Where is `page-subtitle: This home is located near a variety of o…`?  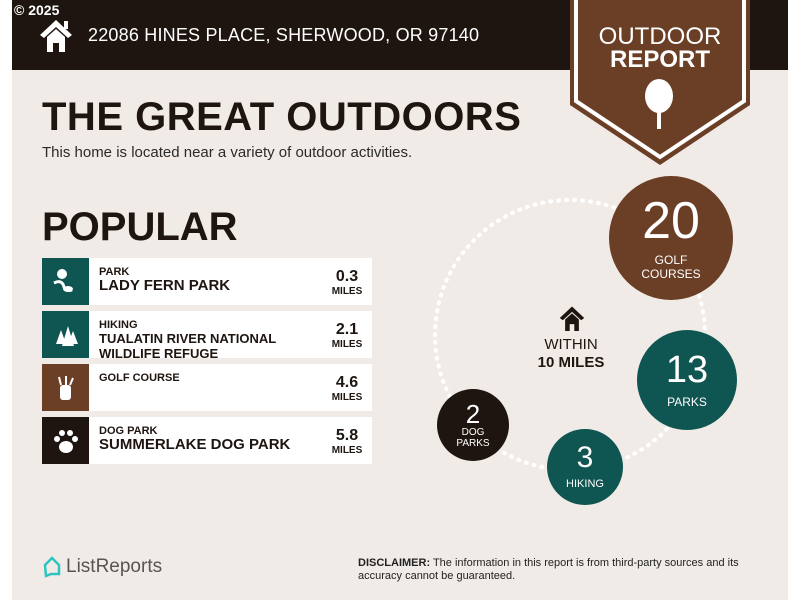
page-subtitle: This home is located near a variety of o… is located at coordinates (227, 152).